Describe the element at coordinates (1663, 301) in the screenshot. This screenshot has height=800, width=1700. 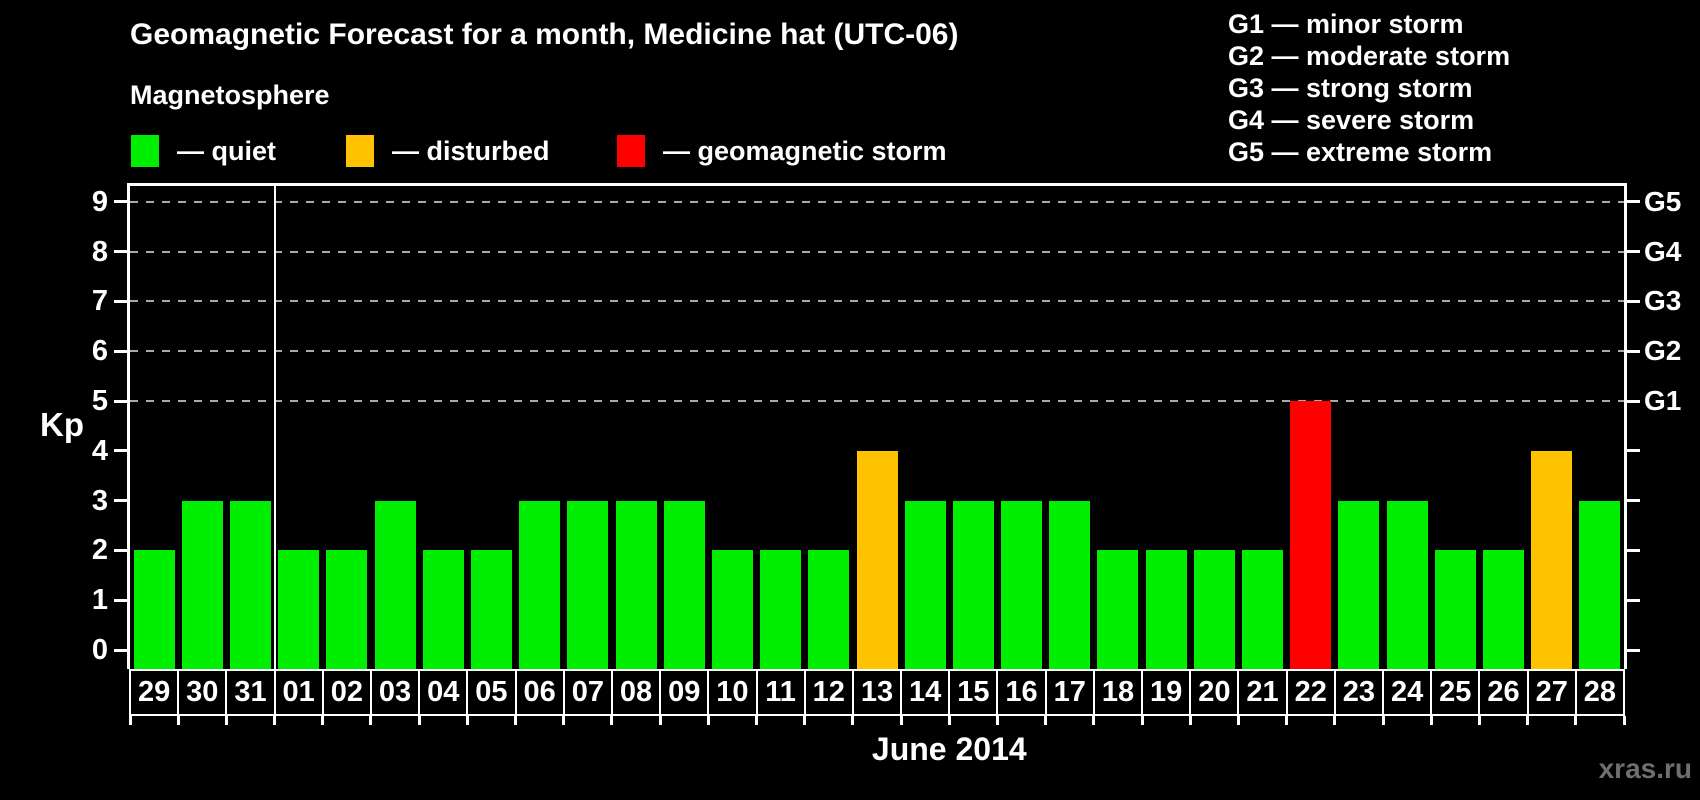
I see `g-axis-label-G3: G3` at that location.